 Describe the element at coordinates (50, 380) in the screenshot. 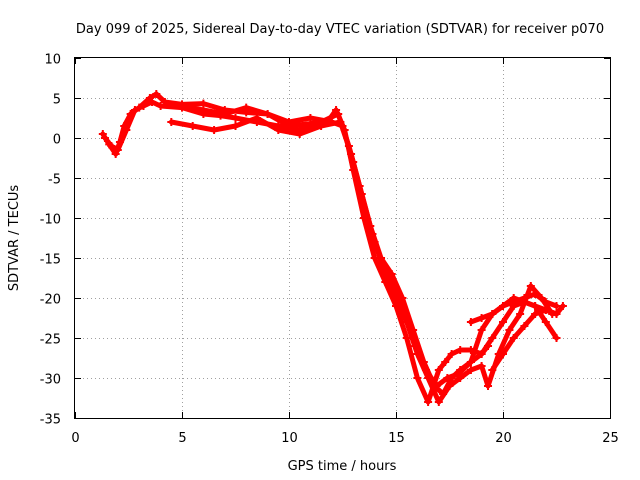

I see `y-tick-label: -30` at that location.